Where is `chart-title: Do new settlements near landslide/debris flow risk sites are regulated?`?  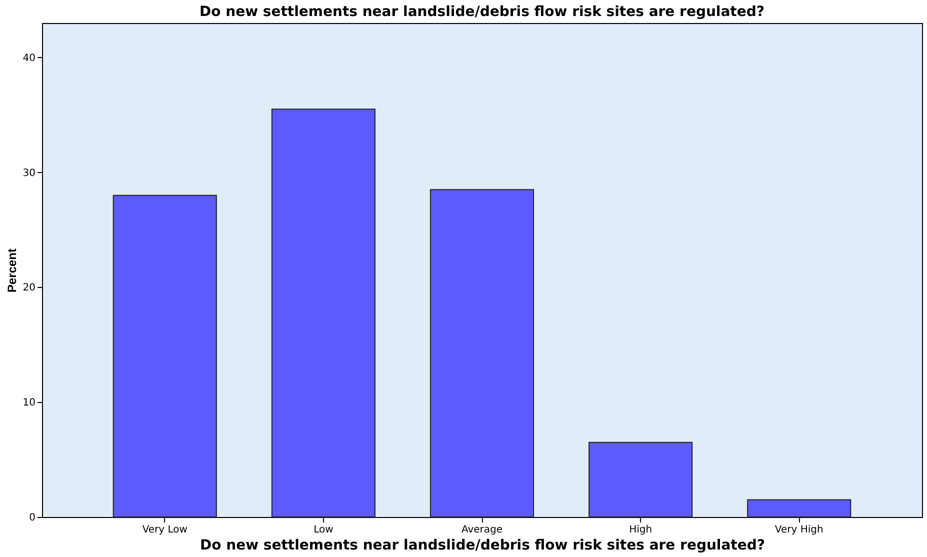
chart-title: Do new settlements near landslide/debris flow risk sites are regulated? is located at coordinates (482, 12).